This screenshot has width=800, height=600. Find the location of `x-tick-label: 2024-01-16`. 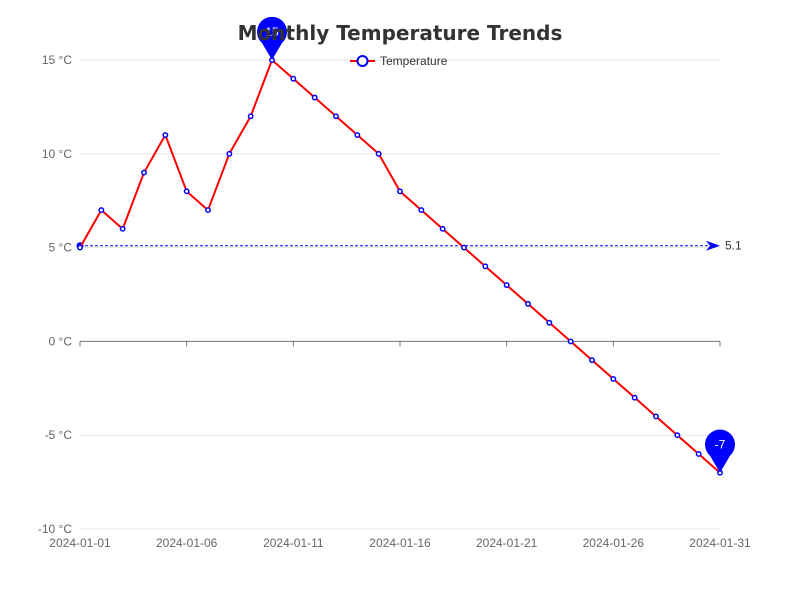

x-tick-label: 2024-01-16 is located at coordinates (400, 543).